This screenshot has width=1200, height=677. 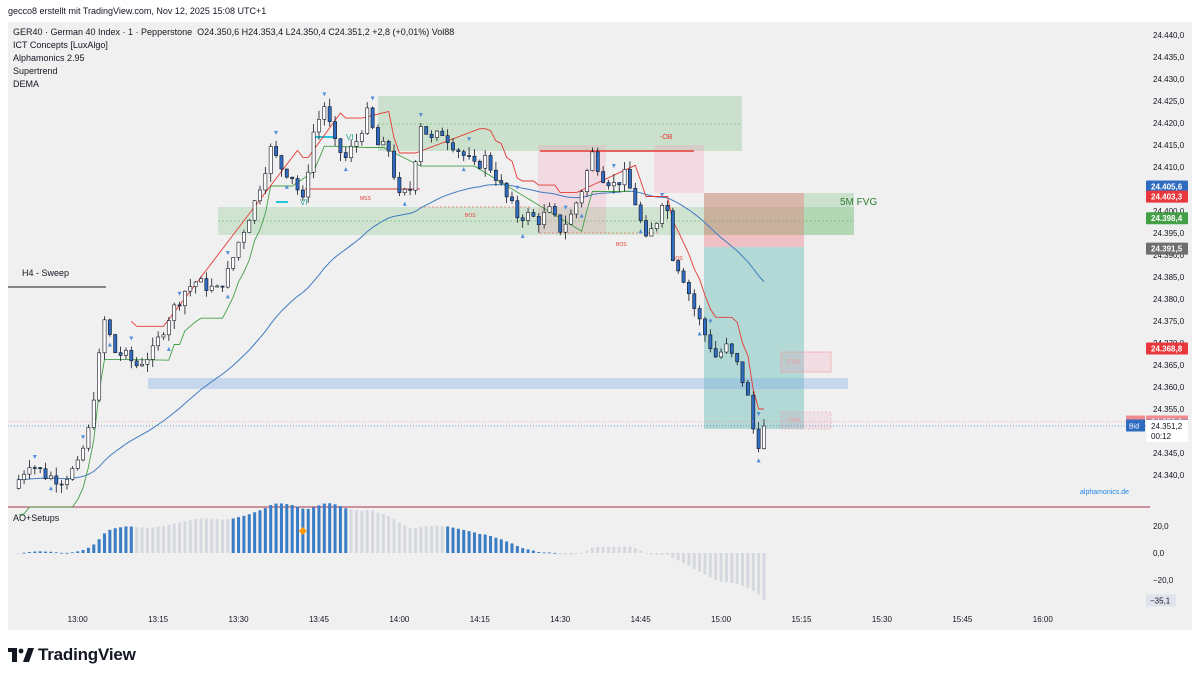 I want to click on tradingview-logo-icon, so click(x=21, y=655).